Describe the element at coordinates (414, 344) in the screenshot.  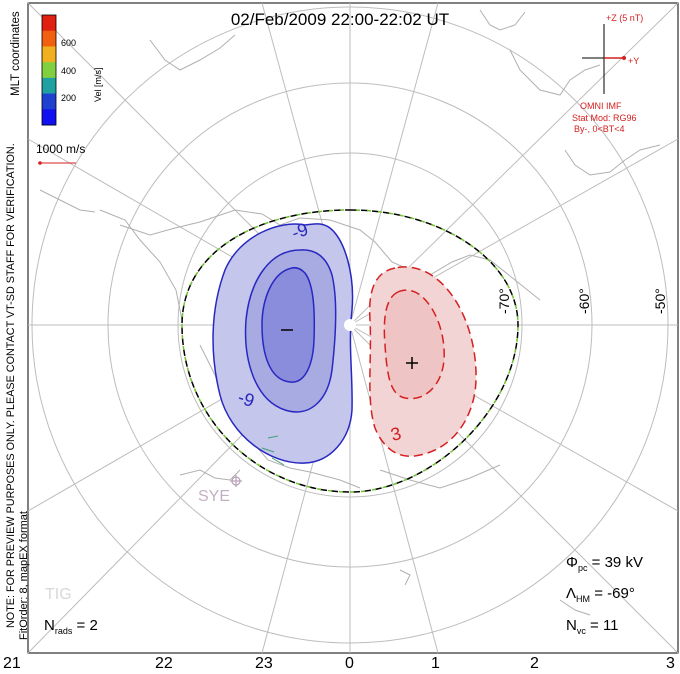
I see `positive-cell-inner` at that location.